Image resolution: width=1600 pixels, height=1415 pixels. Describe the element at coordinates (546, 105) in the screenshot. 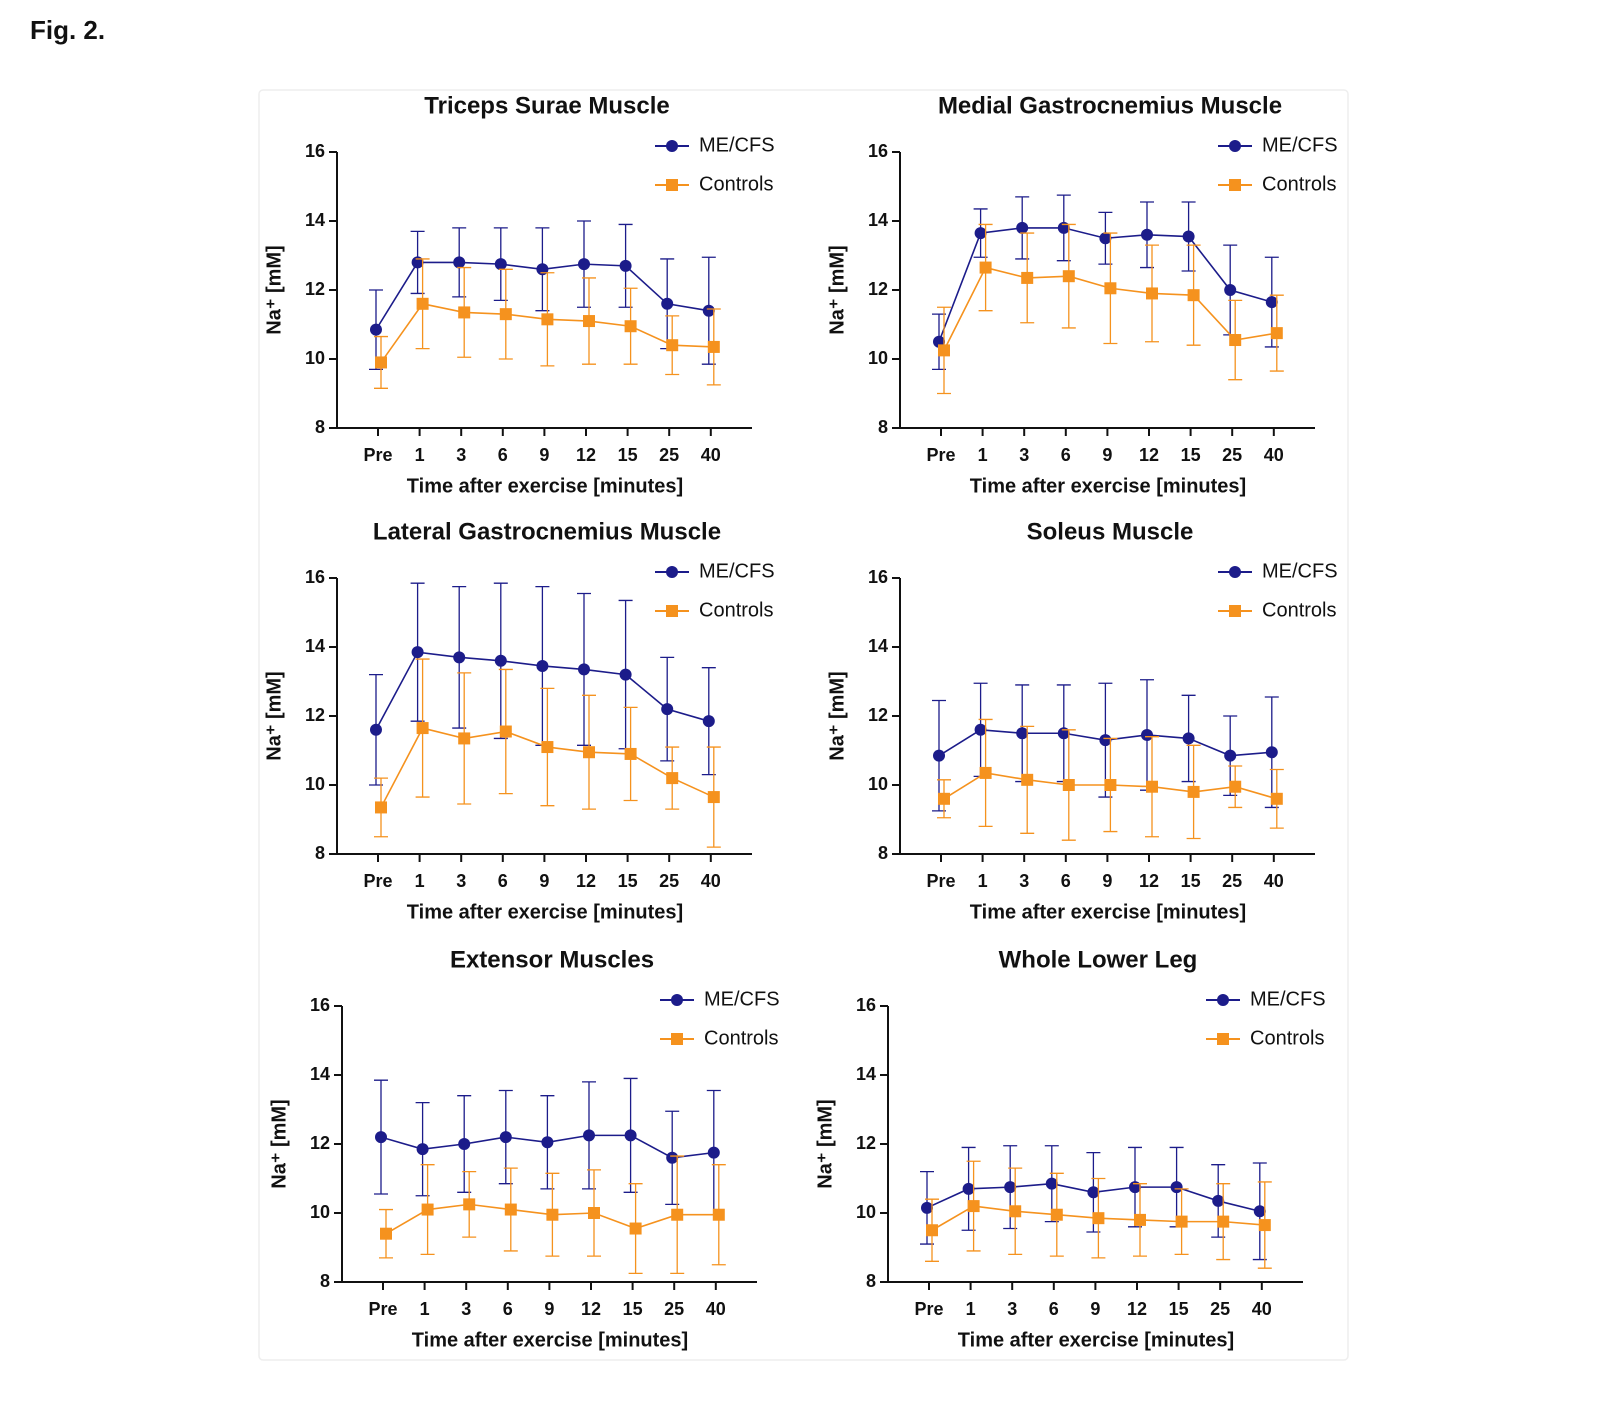

I see `chart-title: Triceps Surae Muscle` at that location.